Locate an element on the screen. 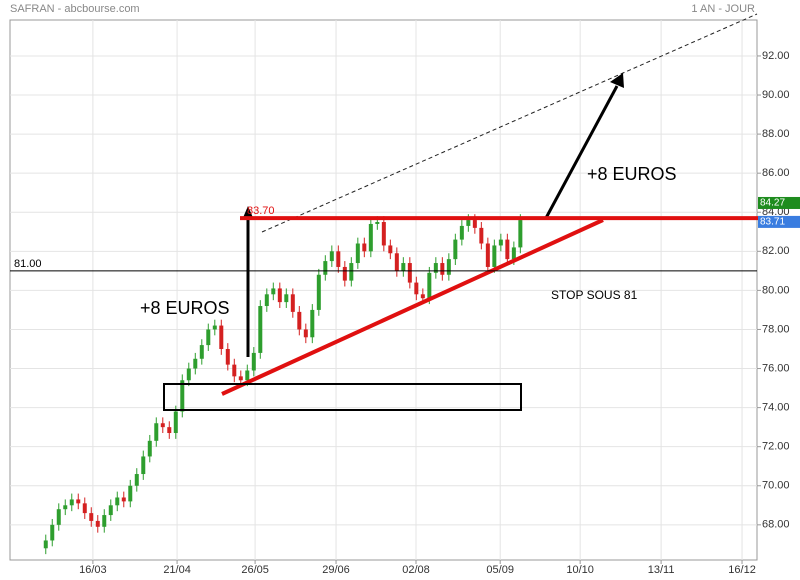 This screenshot has height=580, width=800. price-tag-label: 84.27 is located at coordinates (772, 203).